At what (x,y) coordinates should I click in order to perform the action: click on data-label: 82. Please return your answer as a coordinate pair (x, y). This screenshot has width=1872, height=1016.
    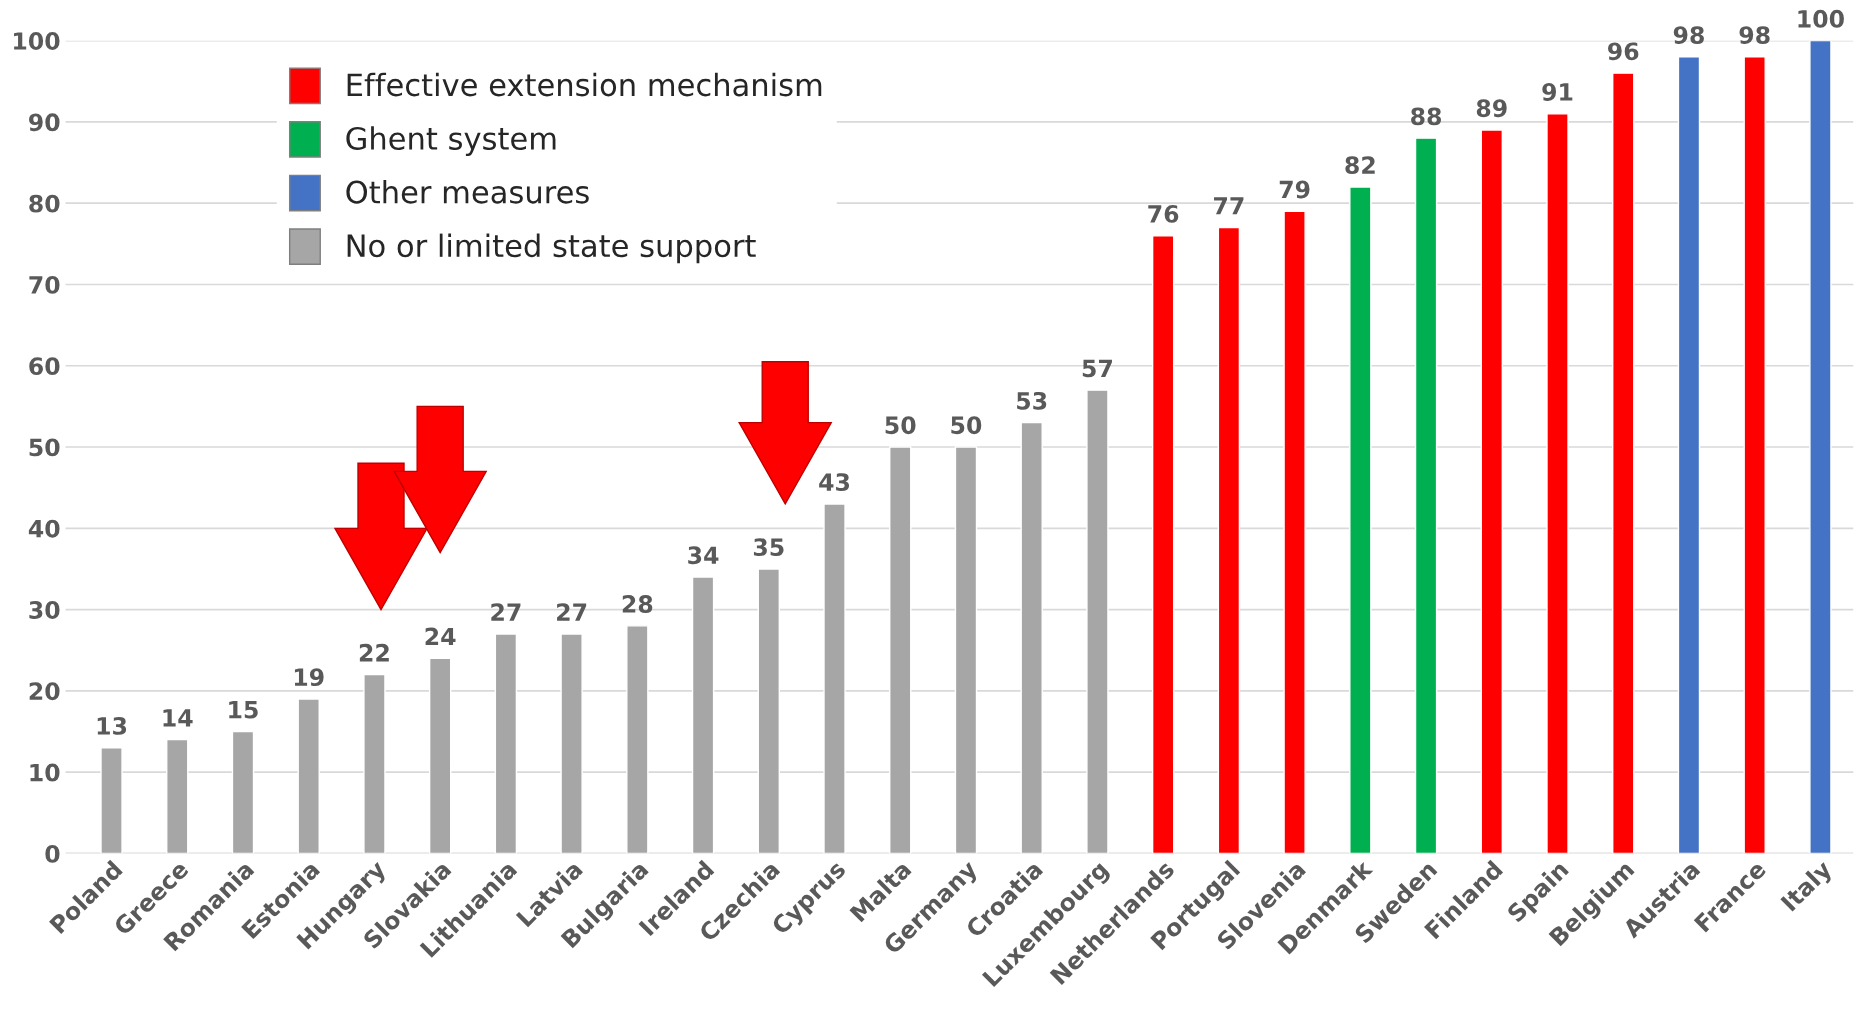
    Looking at the image, I should click on (1360, 165).